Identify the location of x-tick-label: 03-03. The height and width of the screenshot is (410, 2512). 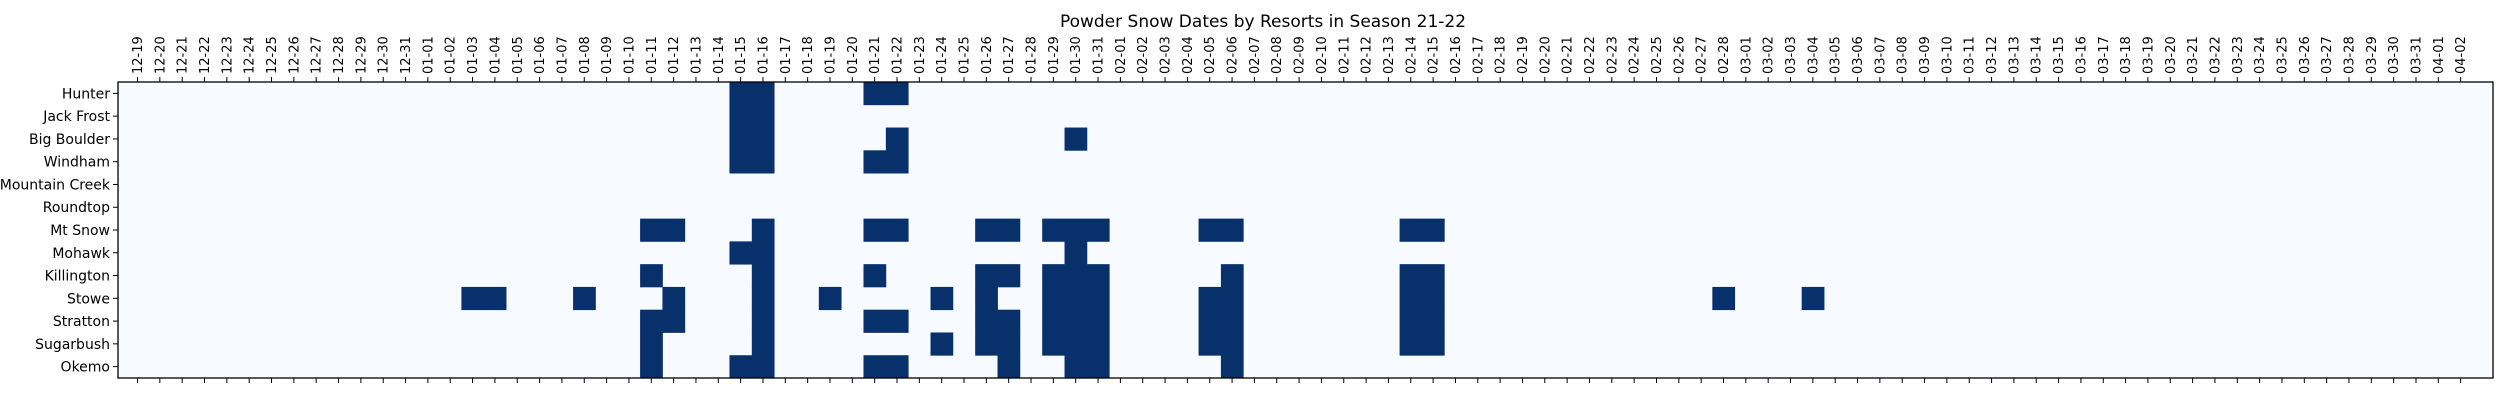
(1791, 55).